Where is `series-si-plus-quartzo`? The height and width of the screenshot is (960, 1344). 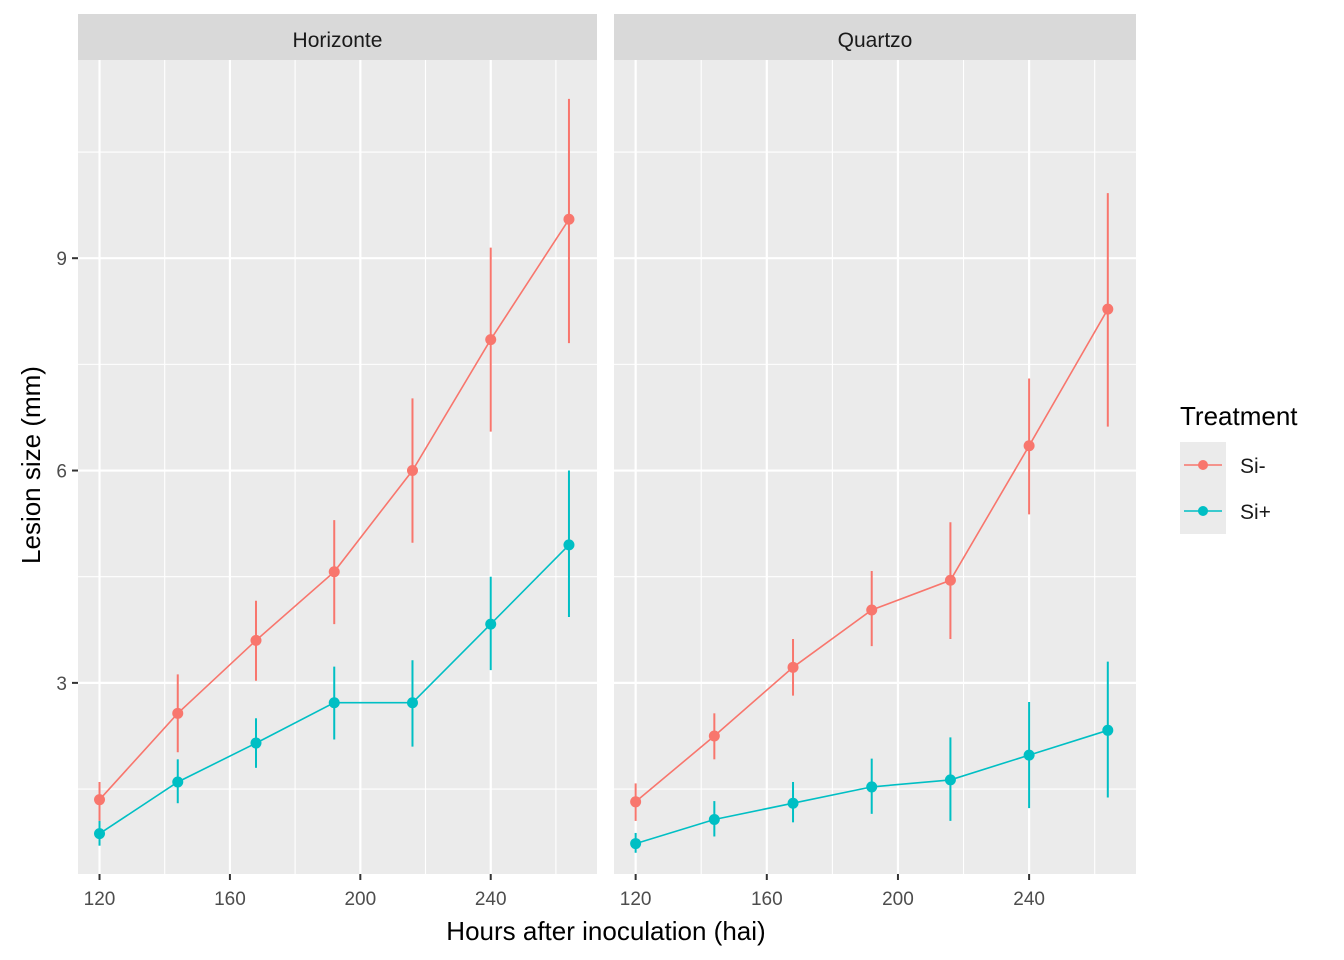
series-si-plus-quartzo is located at coordinates (872, 757).